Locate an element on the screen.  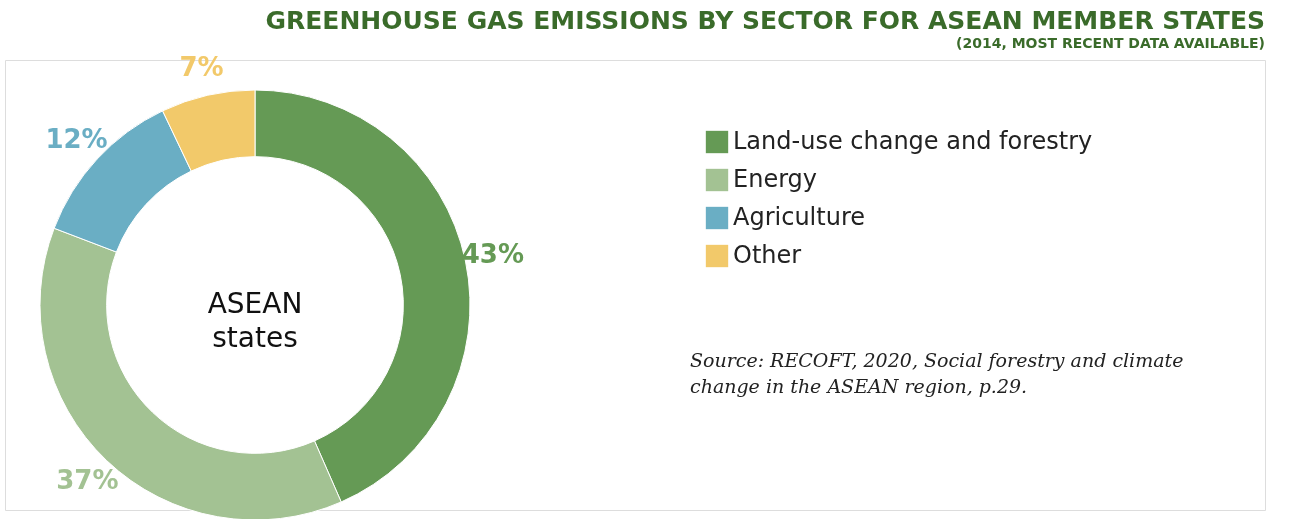
data-label: 43% is located at coordinates (492, 254).